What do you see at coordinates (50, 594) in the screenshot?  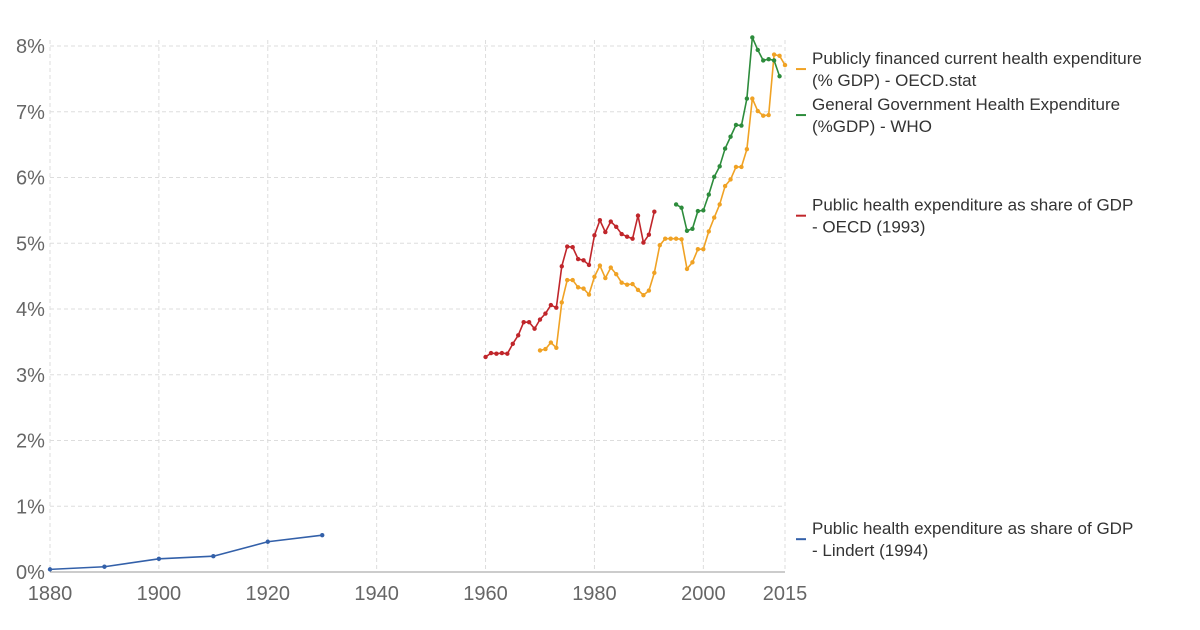 I see `x-tick-label: 1880` at bounding box center [50, 594].